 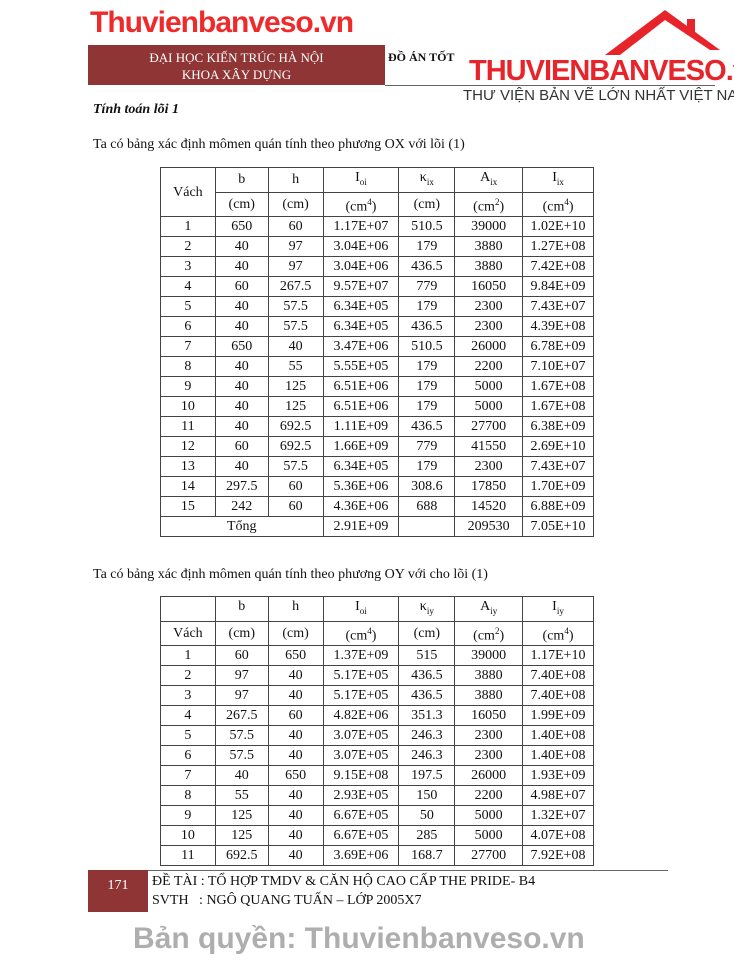 What do you see at coordinates (361, 696) in the screenshot?
I see `data-cell-text: 5.17E+05` at bounding box center [361, 696].